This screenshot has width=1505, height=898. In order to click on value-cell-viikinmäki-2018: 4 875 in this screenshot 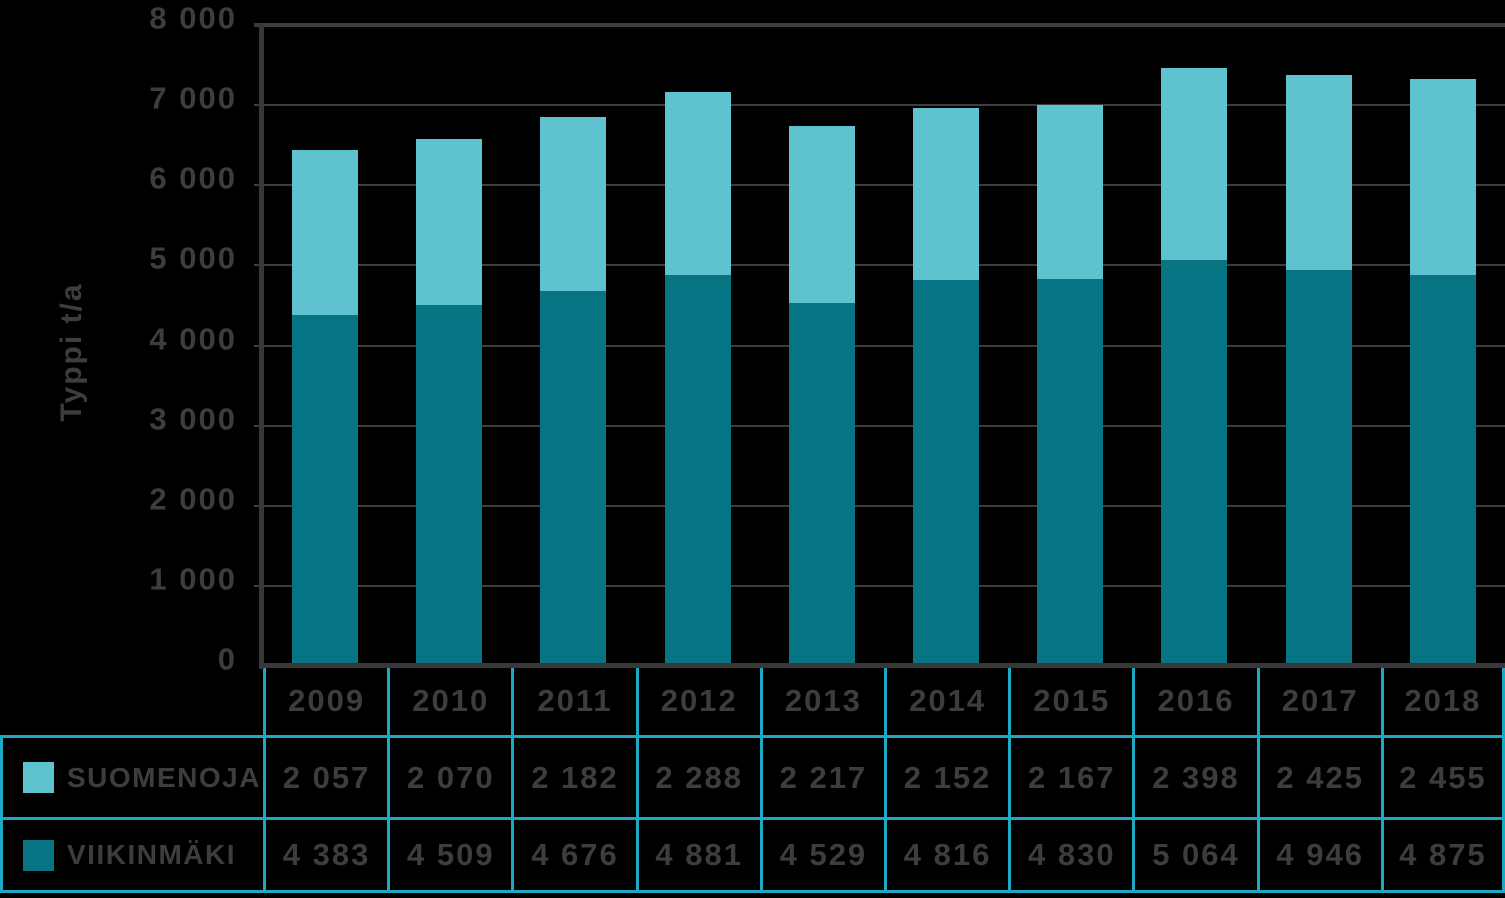, I will do `click(1442, 855)`.